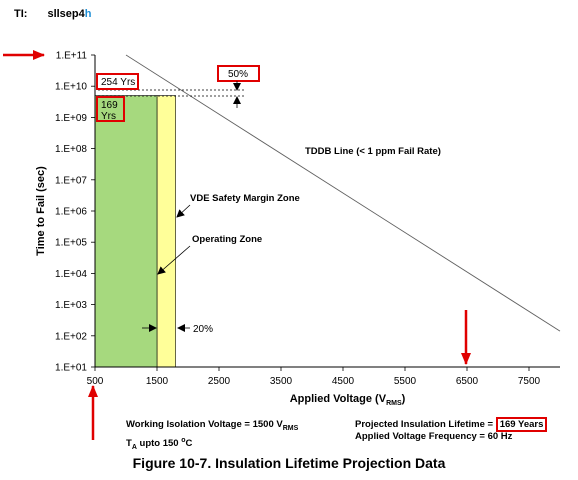  I want to click on margin-20-label: 20%, so click(203, 329).